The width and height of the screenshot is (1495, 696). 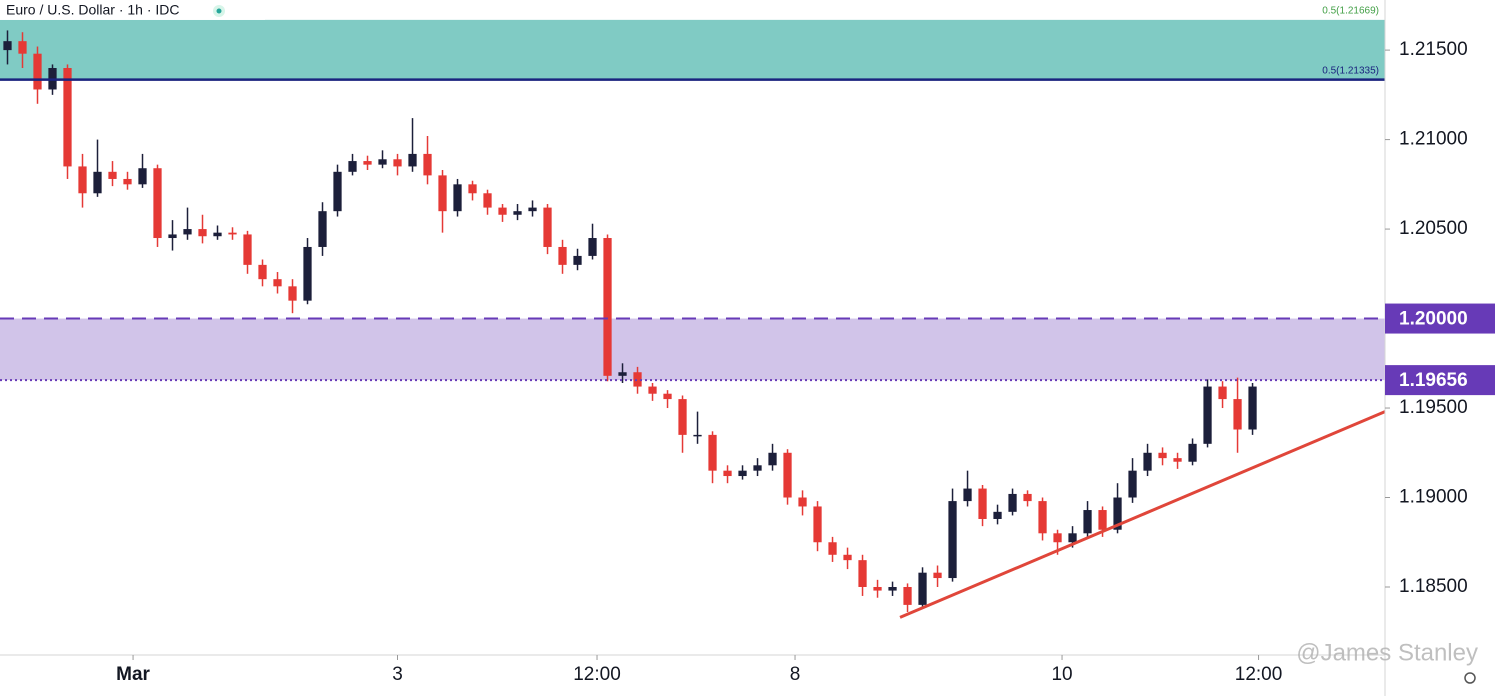 I want to click on x-tick-label: 3, so click(x=397, y=674).